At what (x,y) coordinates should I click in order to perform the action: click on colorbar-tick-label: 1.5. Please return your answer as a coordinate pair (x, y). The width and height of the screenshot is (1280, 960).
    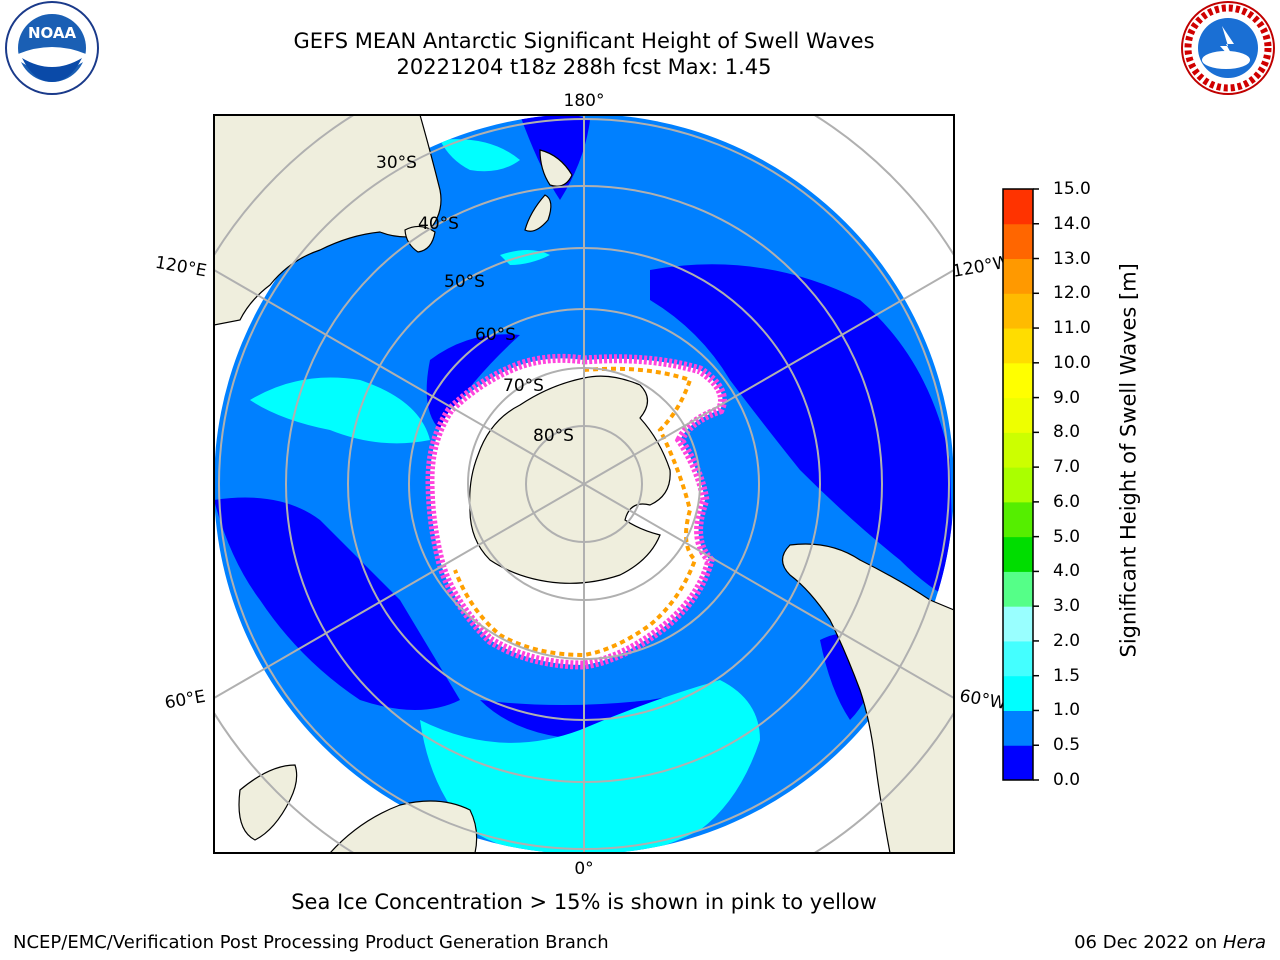
    Looking at the image, I should click on (1067, 675).